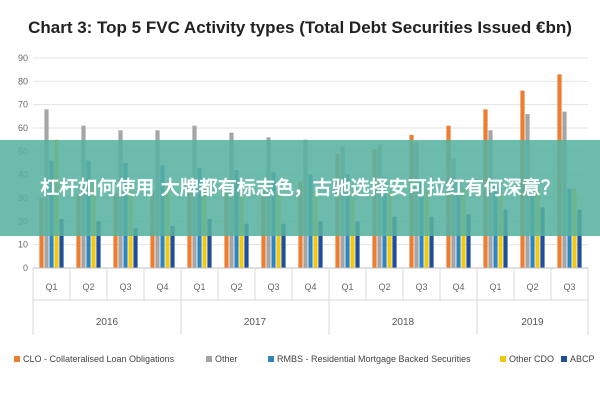 The height and width of the screenshot is (400, 600). Describe the element at coordinates (403, 322) in the screenshot. I see `year-label: 2018` at that location.